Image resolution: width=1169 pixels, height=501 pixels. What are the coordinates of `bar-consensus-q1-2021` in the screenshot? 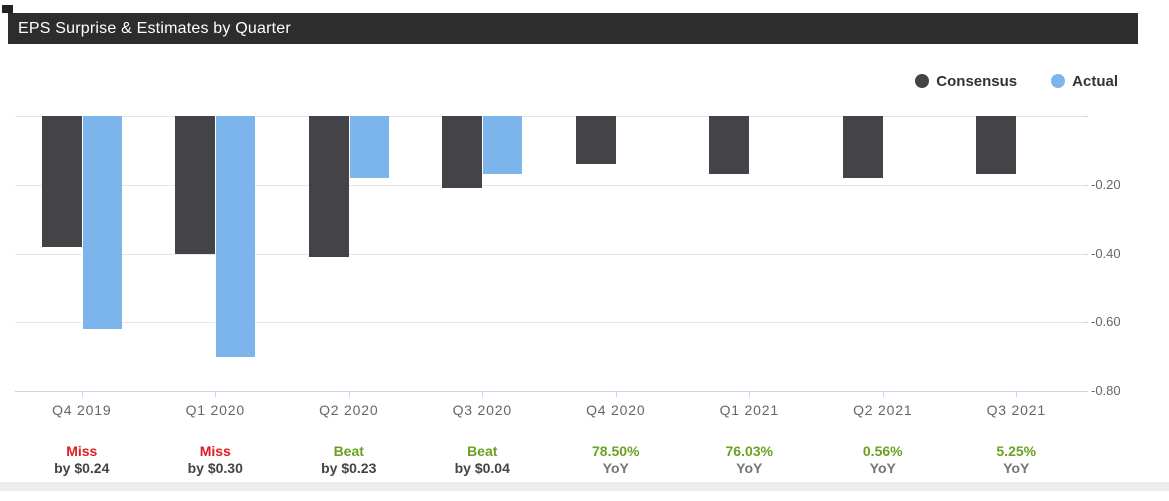 It's located at (729, 145).